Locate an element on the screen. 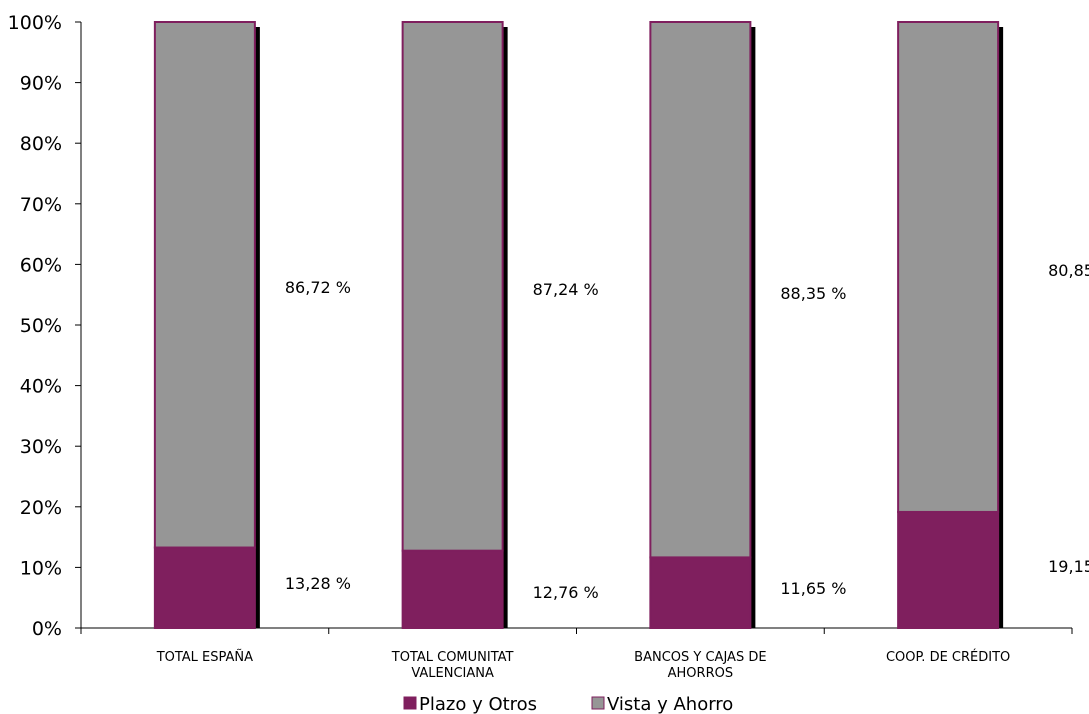 The width and height of the screenshot is (1089, 714). data-label: 13,28 % is located at coordinates (318, 583).